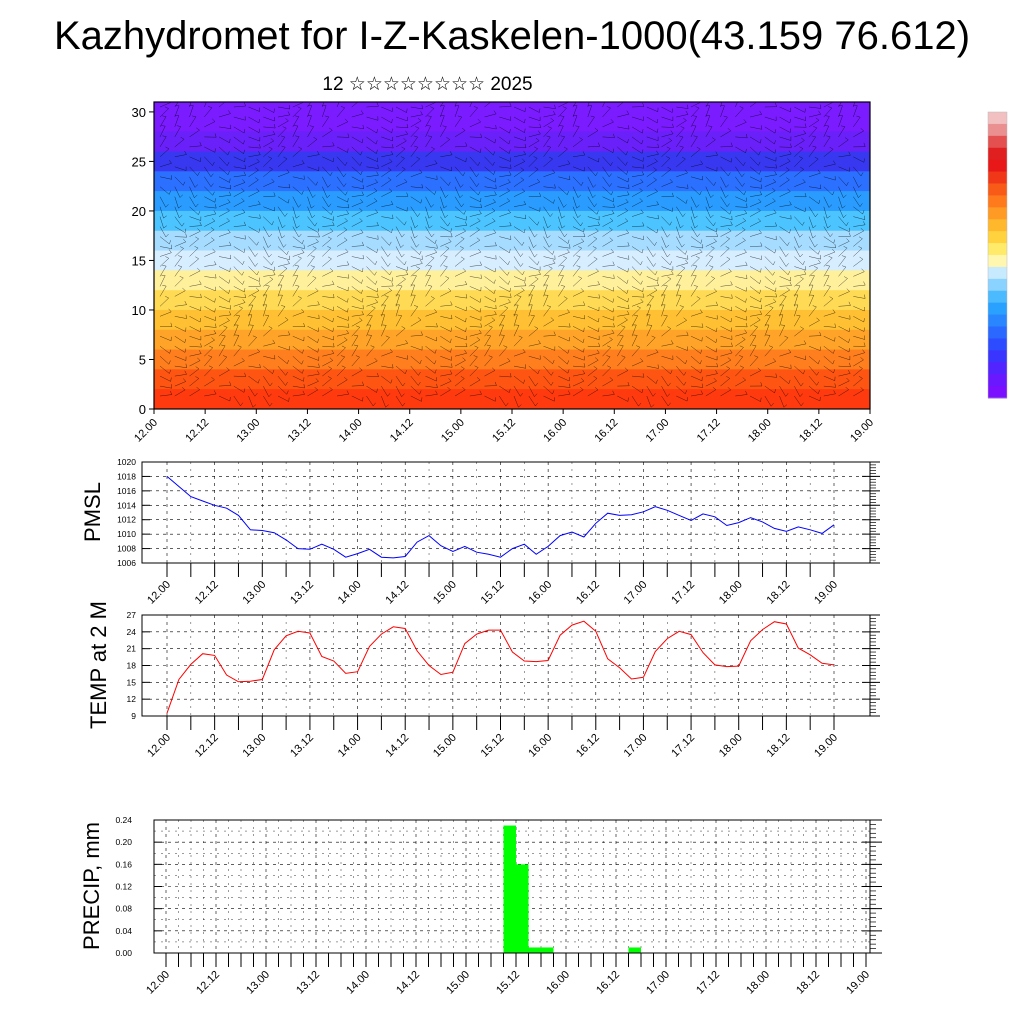 This screenshot has height=1024, width=1024. I want to click on y-tick-label: 1008, so click(126, 549).